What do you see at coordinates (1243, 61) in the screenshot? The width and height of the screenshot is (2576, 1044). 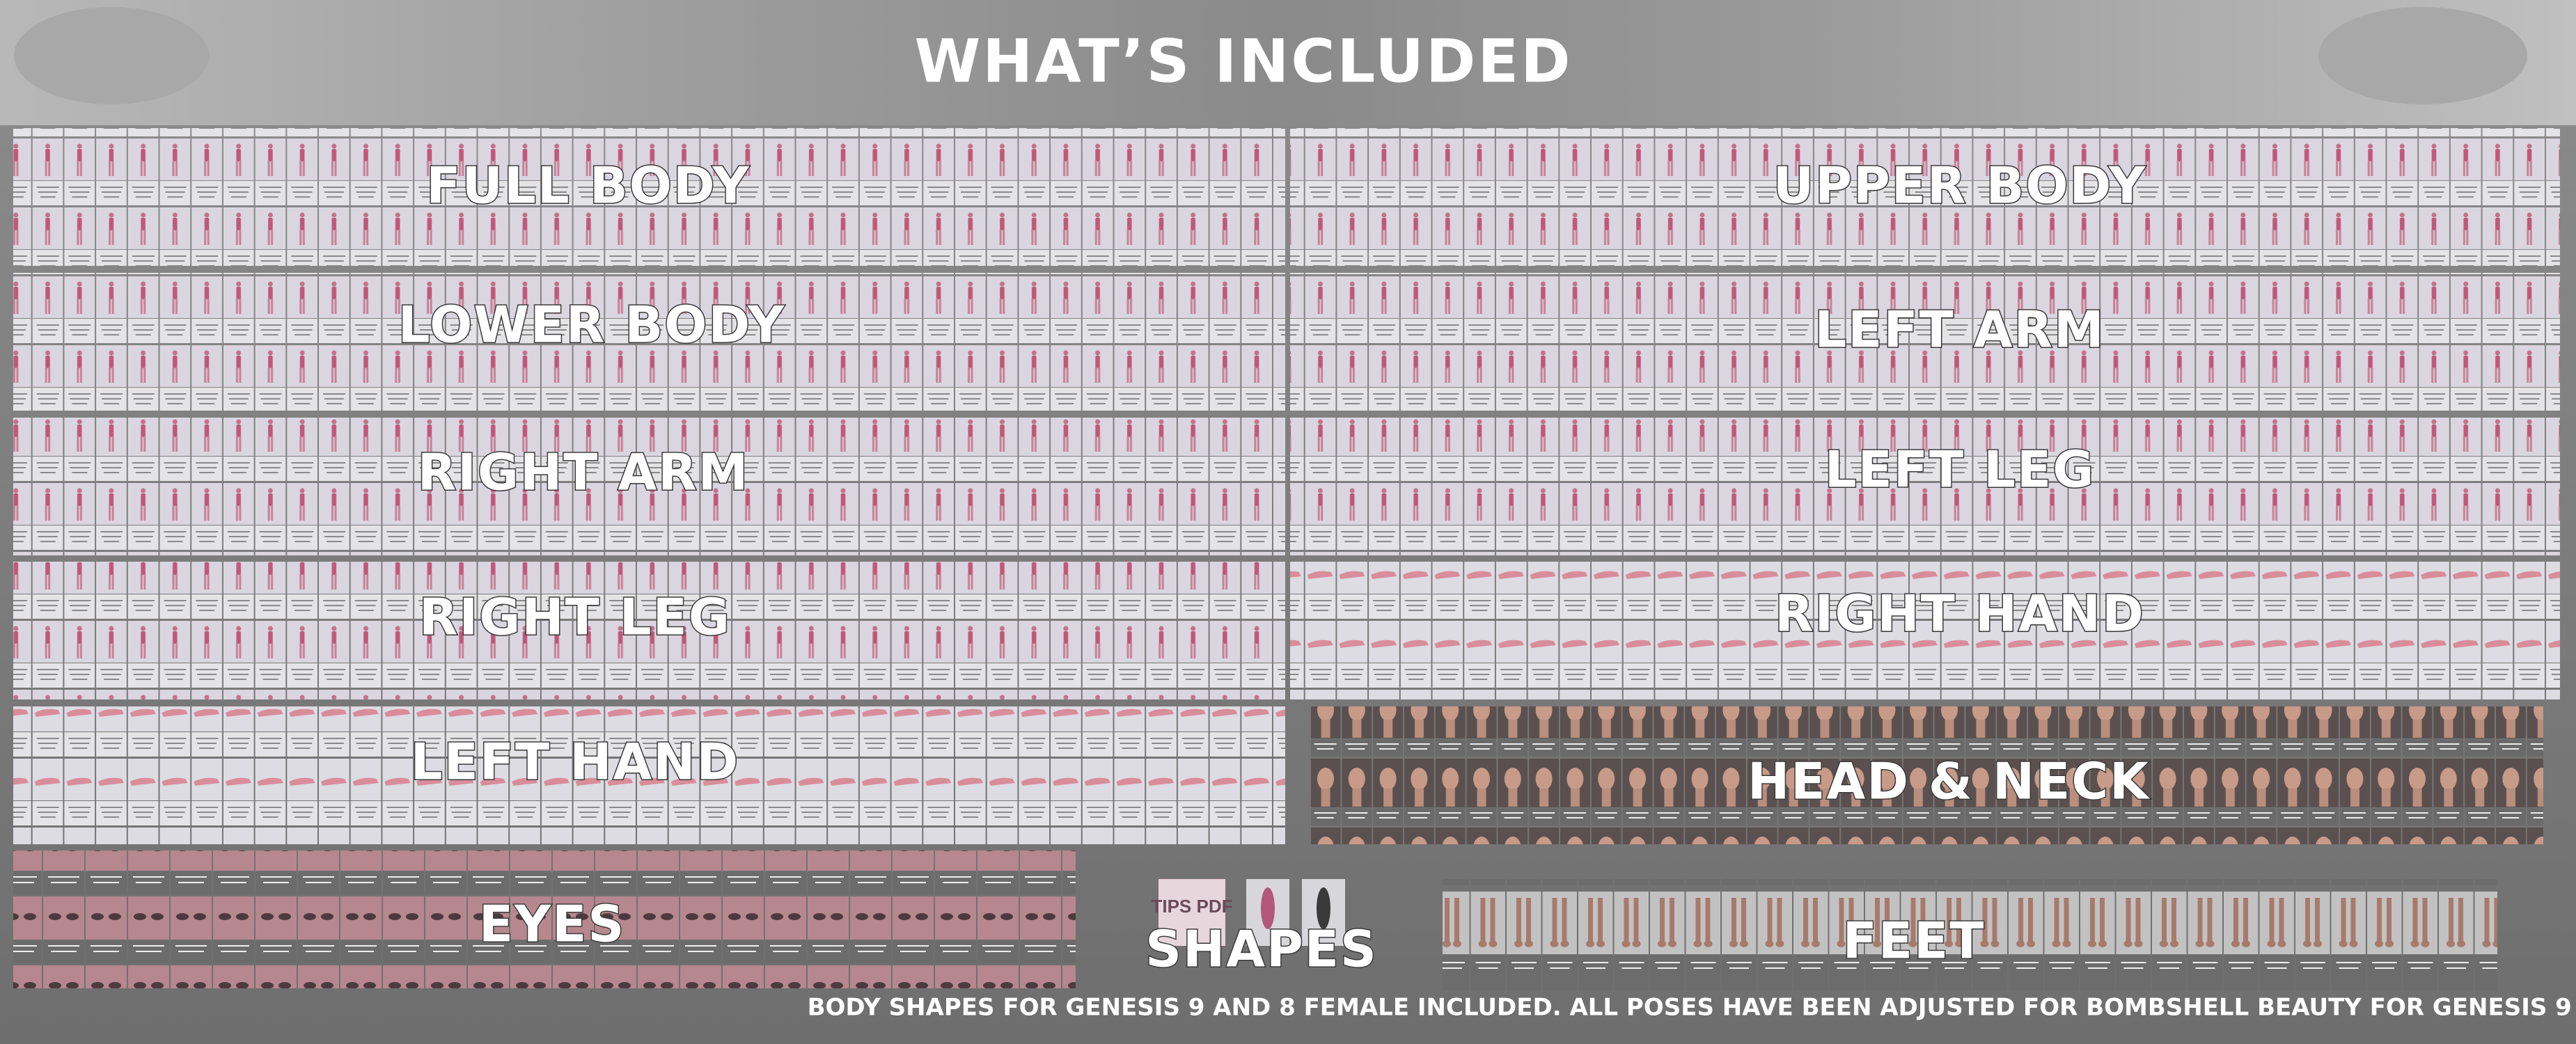 I see `title: WHAT’S INCLUDED` at bounding box center [1243, 61].